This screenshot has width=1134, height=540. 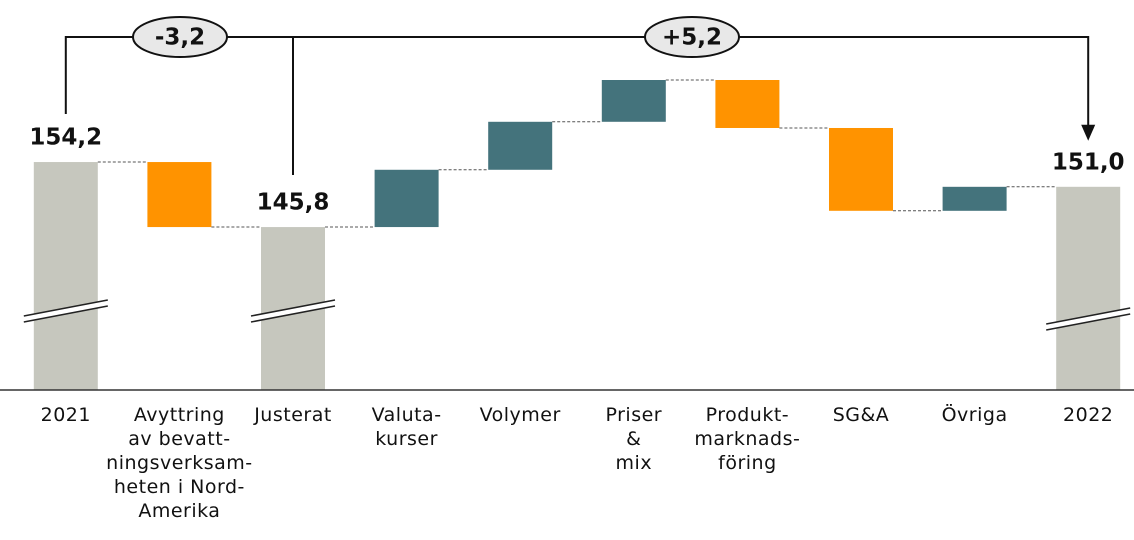 I want to click on x-tick-label-line: mix, so click(x=634, y=463).